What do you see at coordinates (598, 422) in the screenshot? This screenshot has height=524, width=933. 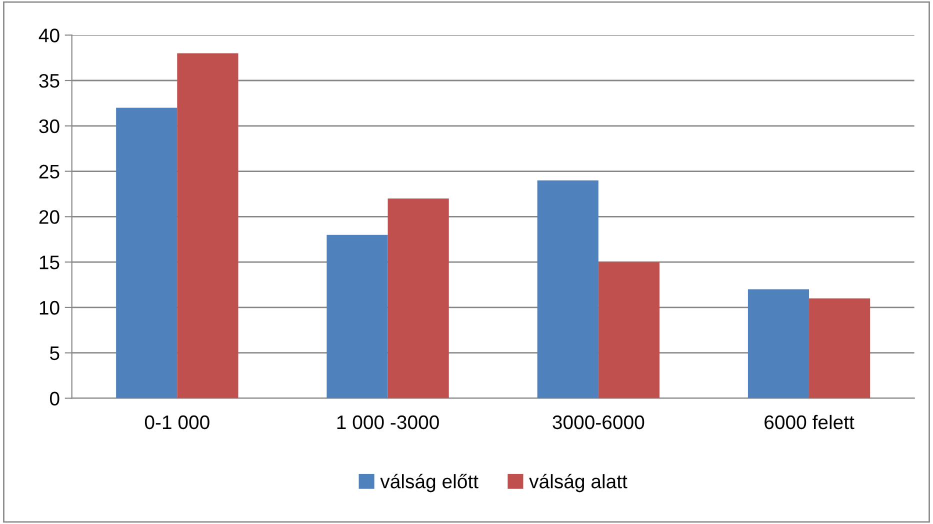 I see `x-tick-label: 3000-6000` at bounding box center [598, 422].